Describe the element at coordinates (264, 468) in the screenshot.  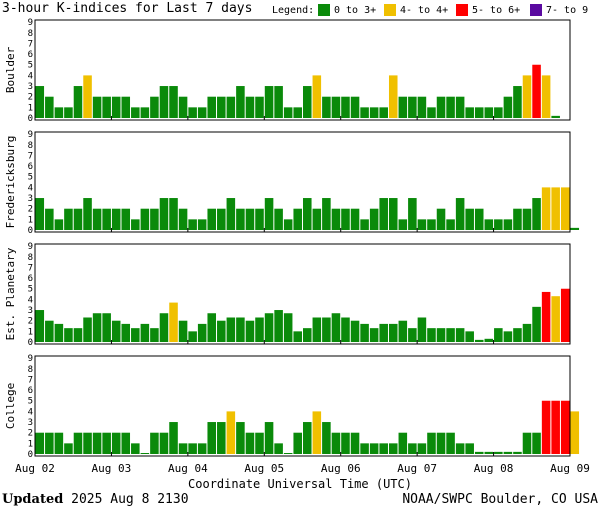
I see `x-tick-label: Aug 05` at that location.